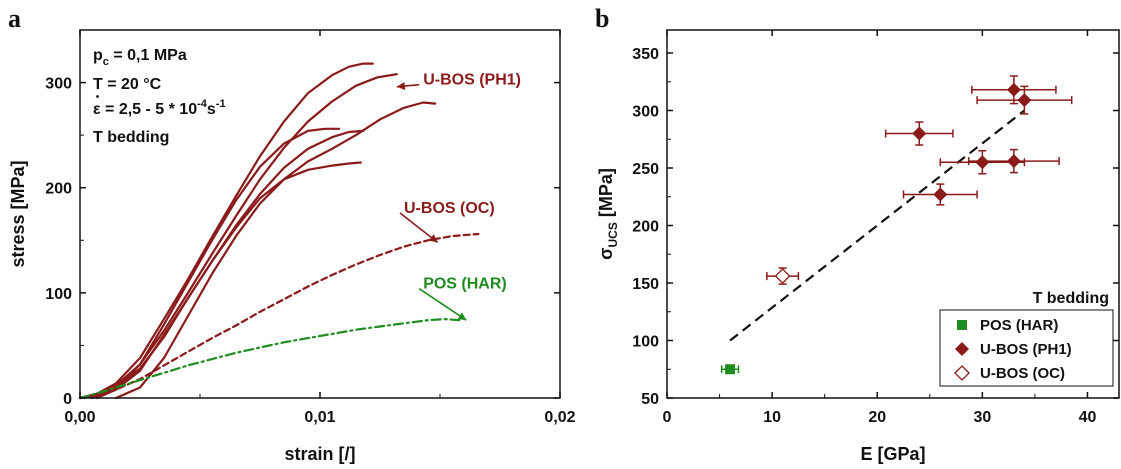 The image size is (1121, 469). I want to click on legend-label-u-bos-oc: U-BOS (OC), so click(1022, 373).